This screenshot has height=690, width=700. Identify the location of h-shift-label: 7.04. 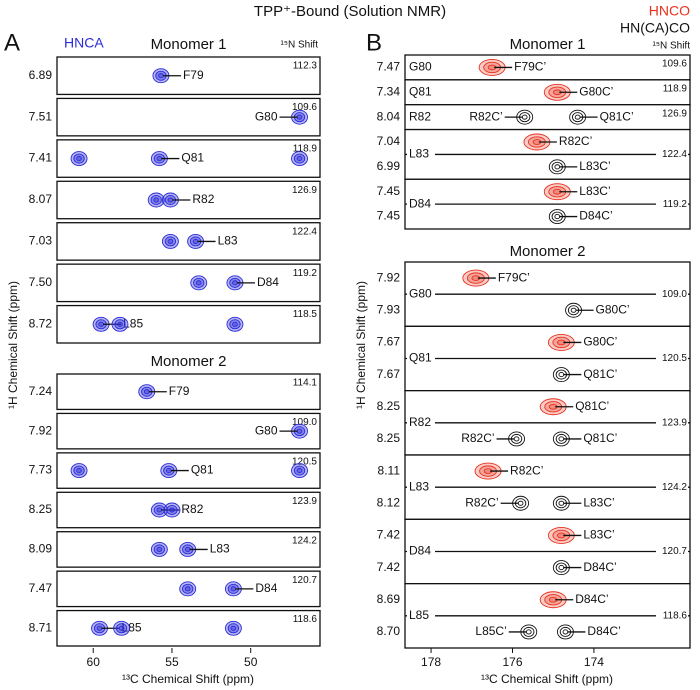
(389, 141).